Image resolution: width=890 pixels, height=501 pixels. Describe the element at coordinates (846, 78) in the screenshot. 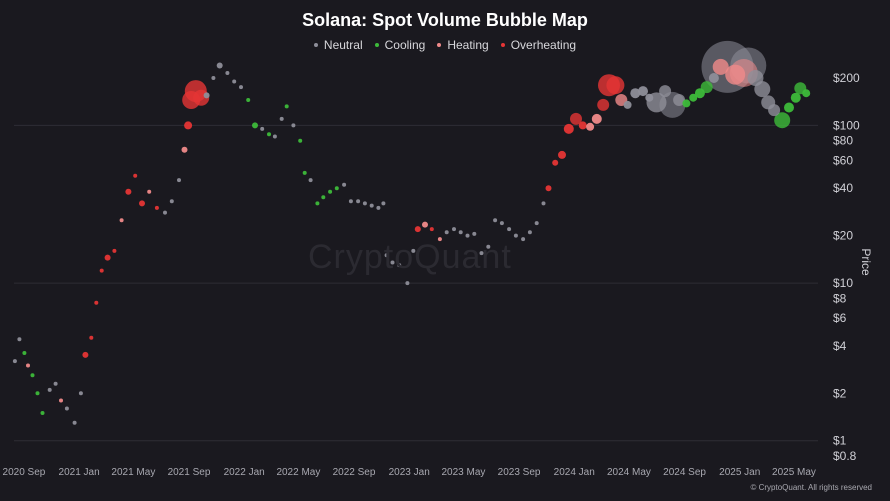

I see `y-tick-label: $200` at that location.